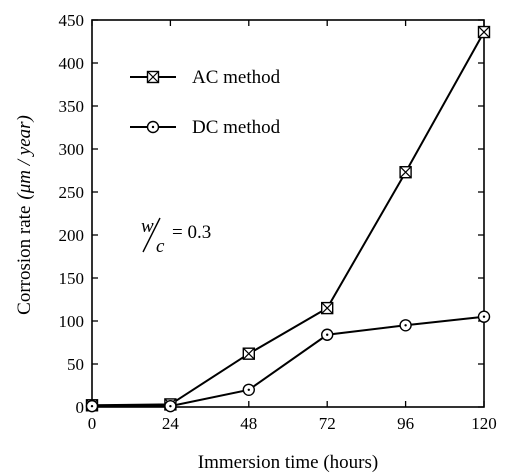  Describe the element at coordinates (236, 127) in the screenshot. I see `legend-label-dc: DC method` at that location.